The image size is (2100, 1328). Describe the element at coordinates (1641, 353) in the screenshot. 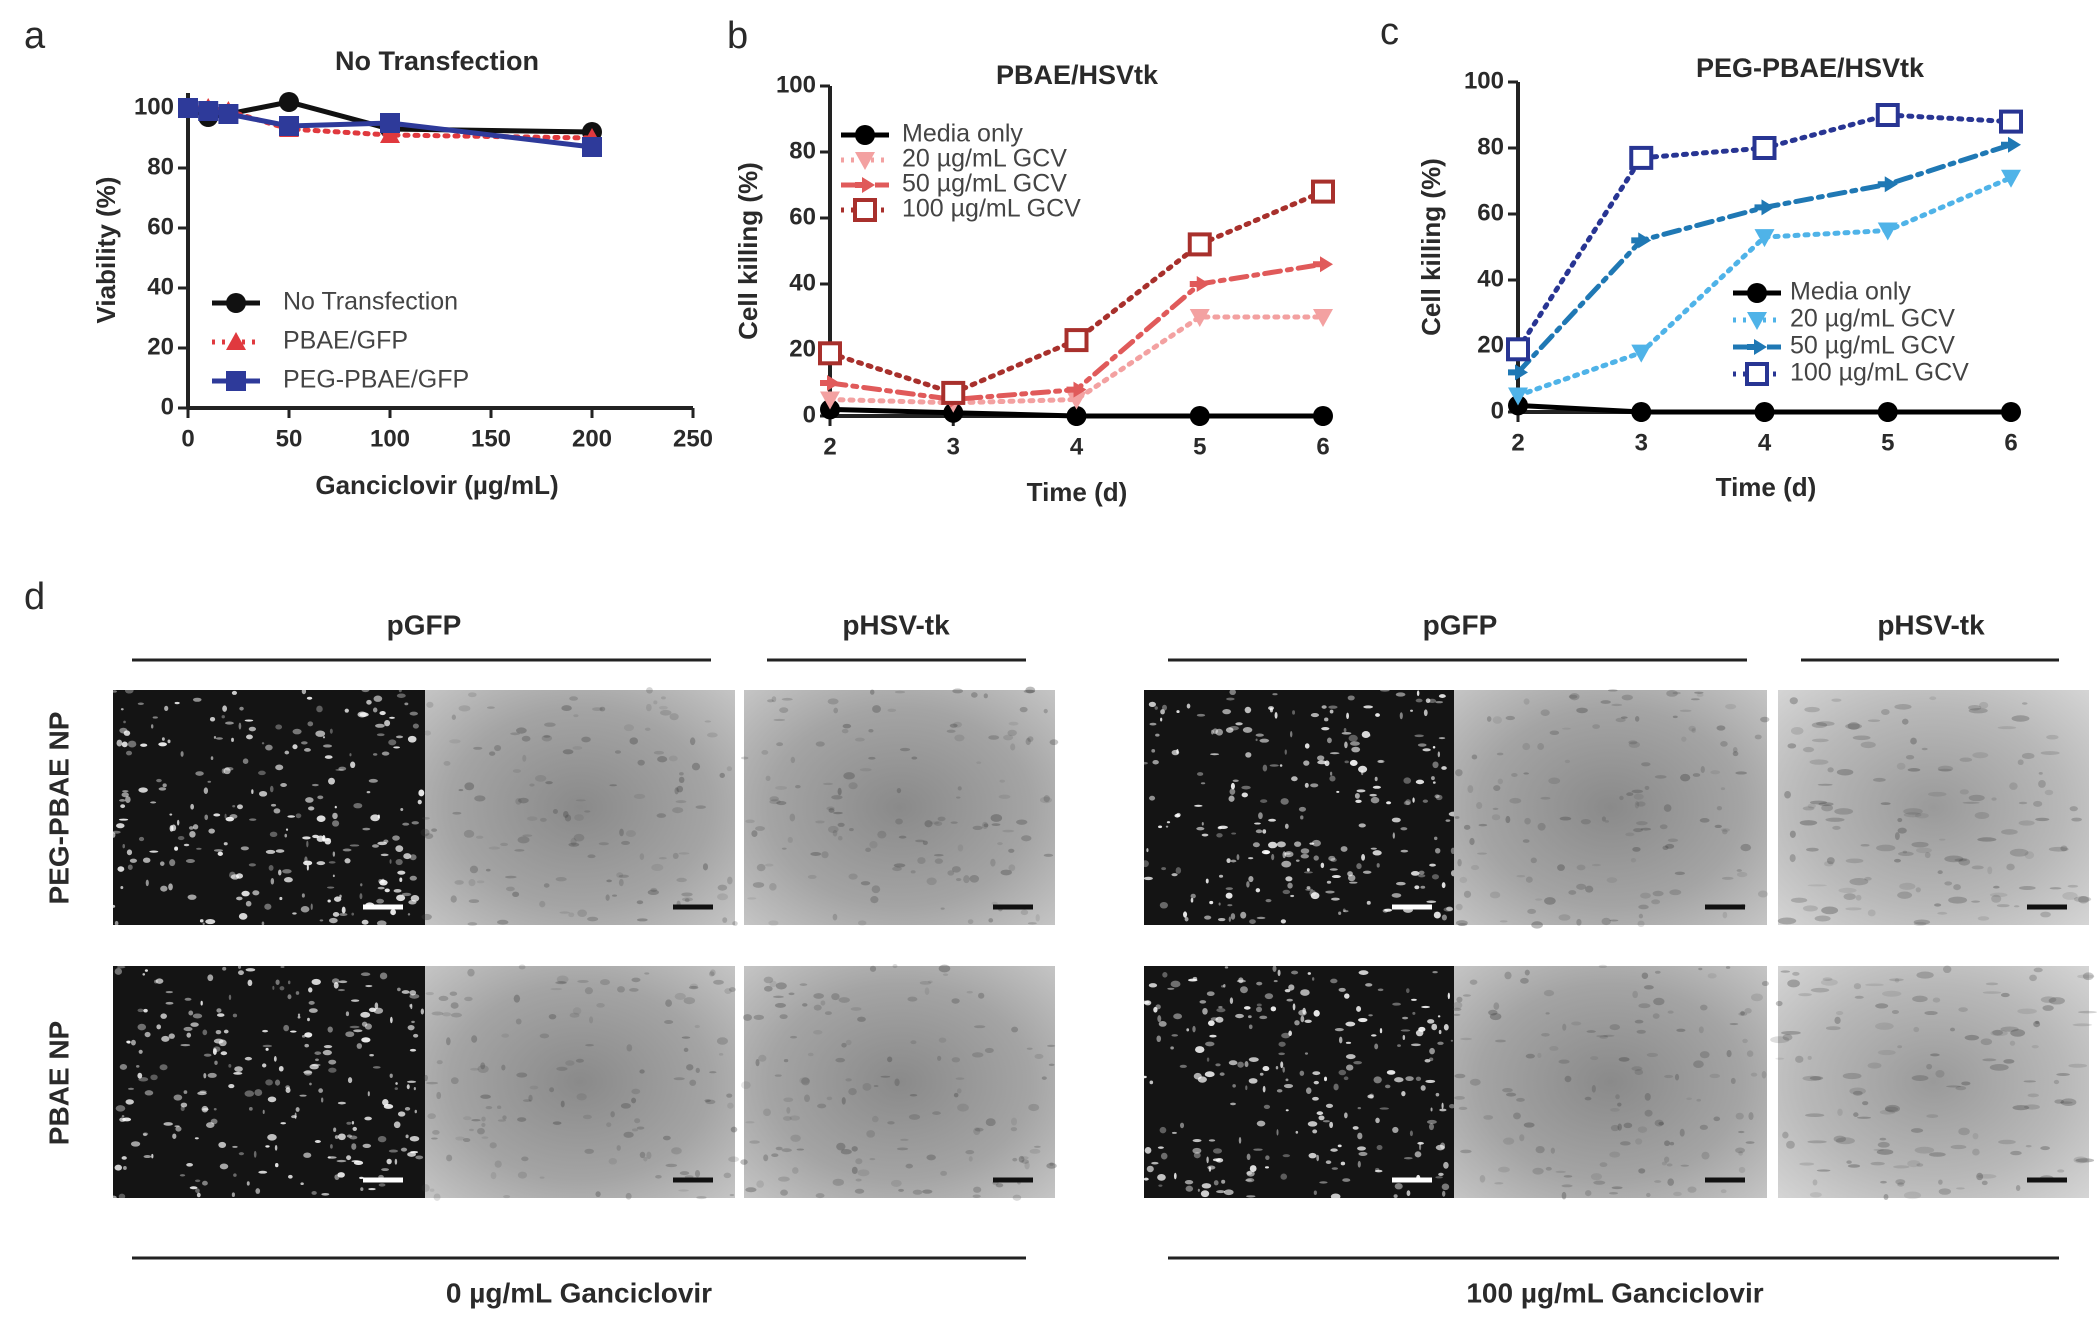

I see `marker` at that location.